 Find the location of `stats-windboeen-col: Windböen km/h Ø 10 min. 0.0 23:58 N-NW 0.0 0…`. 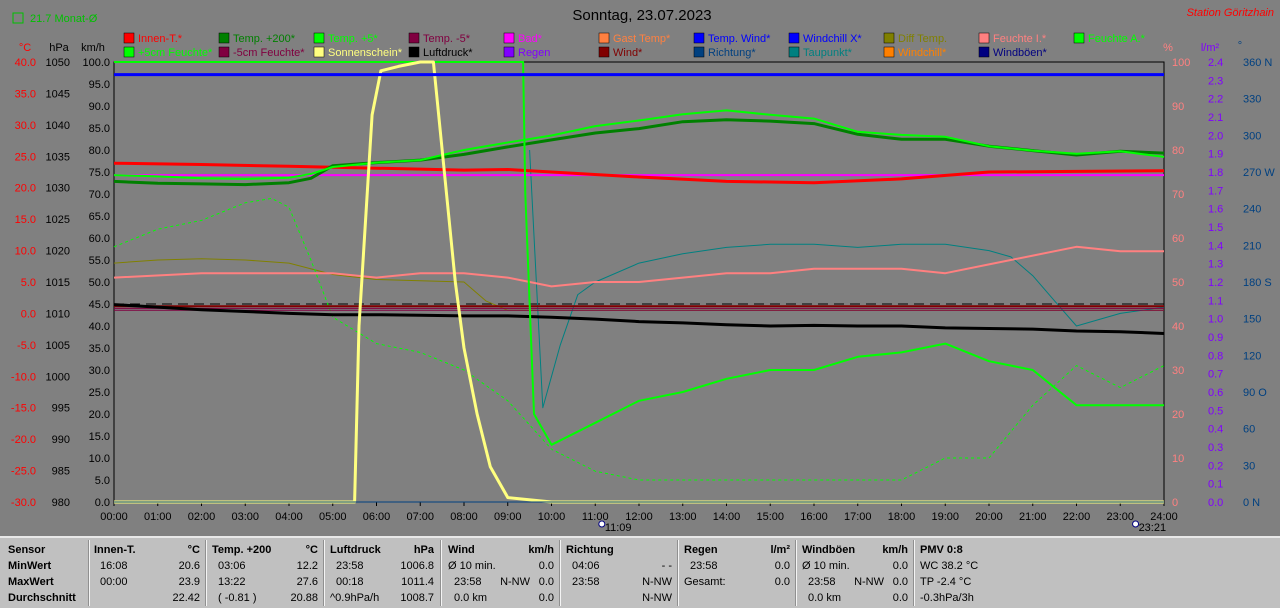

stats-windboeen-col: Windböen km/h Ø 10 min. 0.0 23:58 N-NW 0.0 0… is located at coordinates (855, 574).